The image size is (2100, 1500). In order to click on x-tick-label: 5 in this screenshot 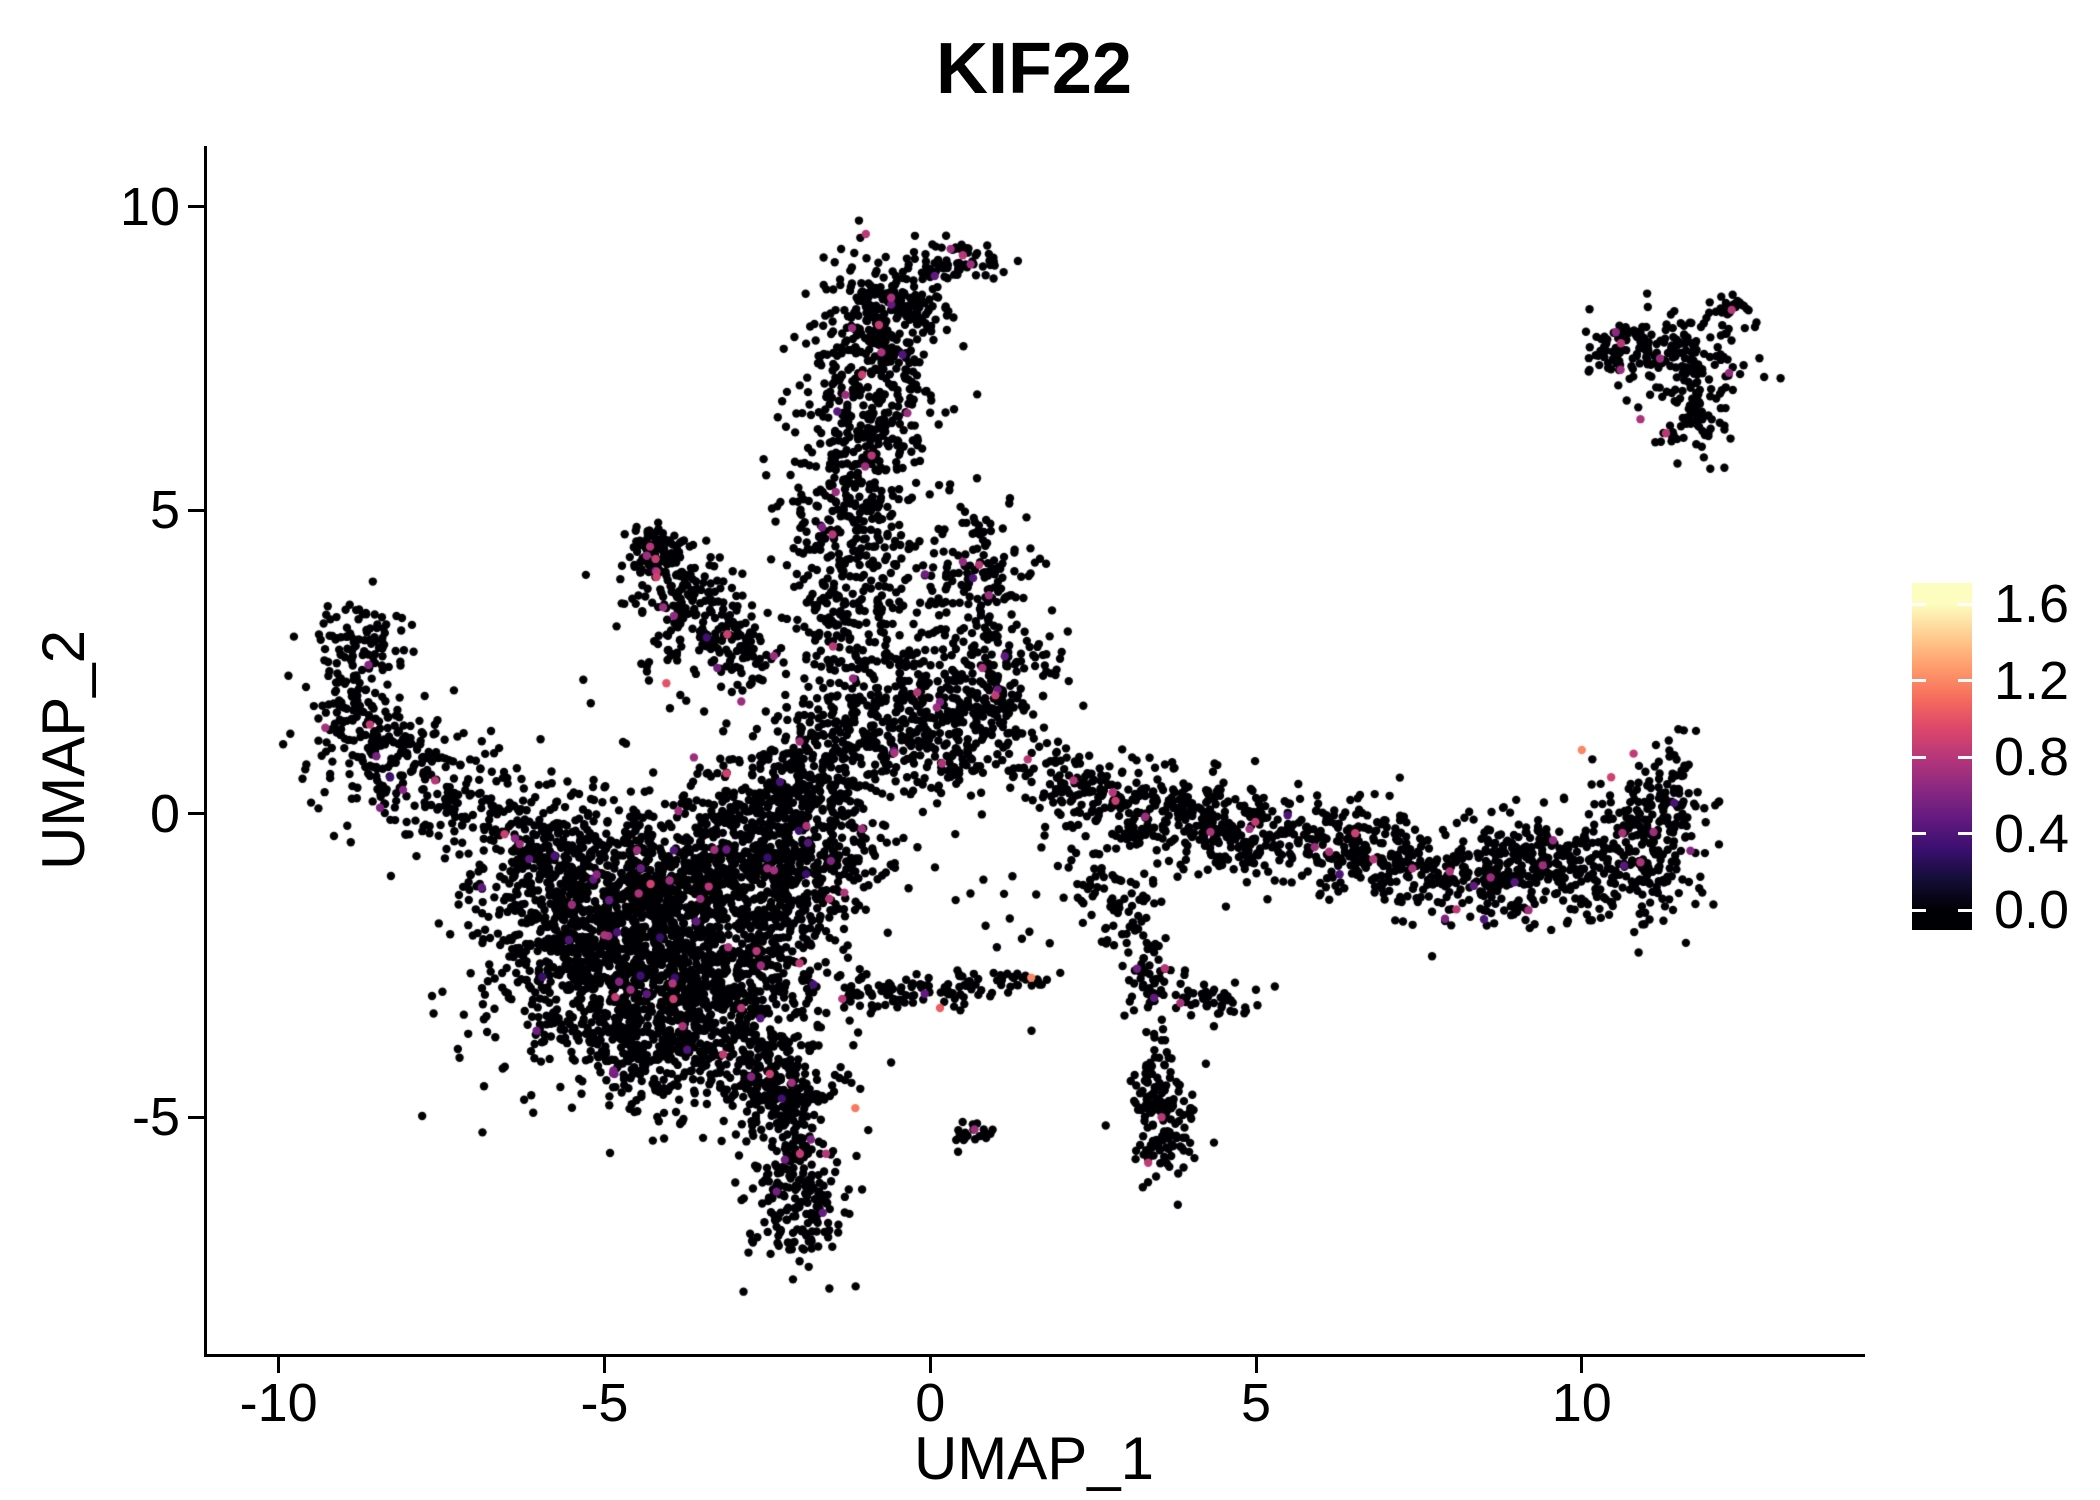, I will do `click(1256, 1403)`.